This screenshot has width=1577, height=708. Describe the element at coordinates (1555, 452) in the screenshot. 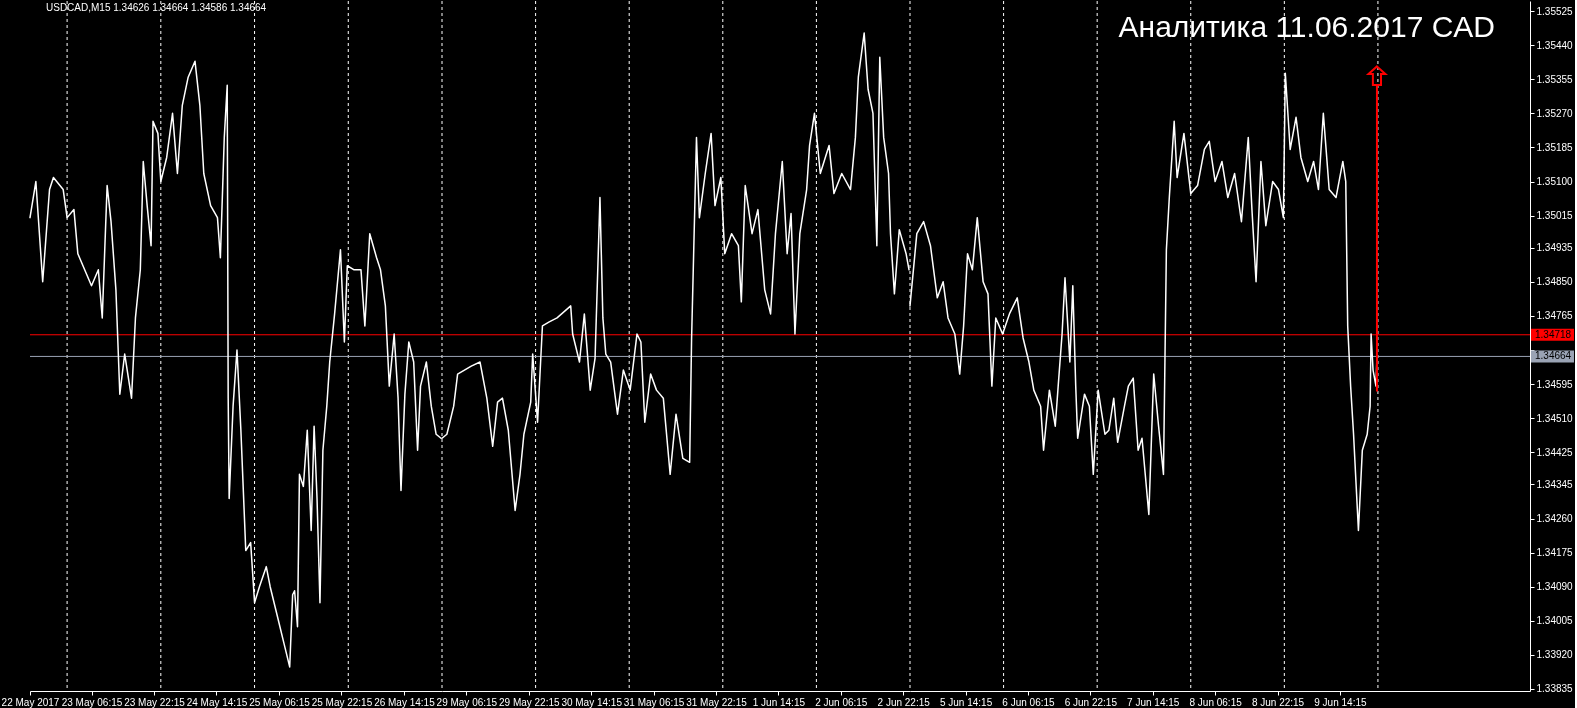

I see `y-tick-label: 1.34425` at that location.